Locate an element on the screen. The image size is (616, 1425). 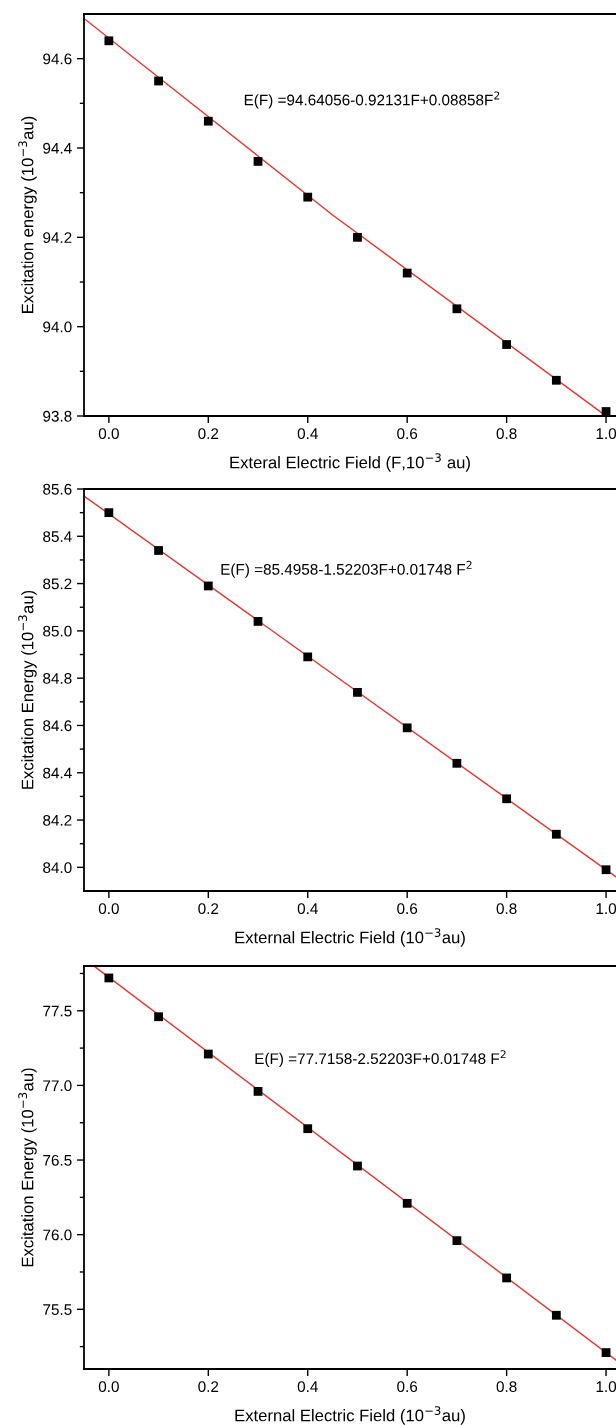
text: 94.0 is located at coordinates (57, 327).